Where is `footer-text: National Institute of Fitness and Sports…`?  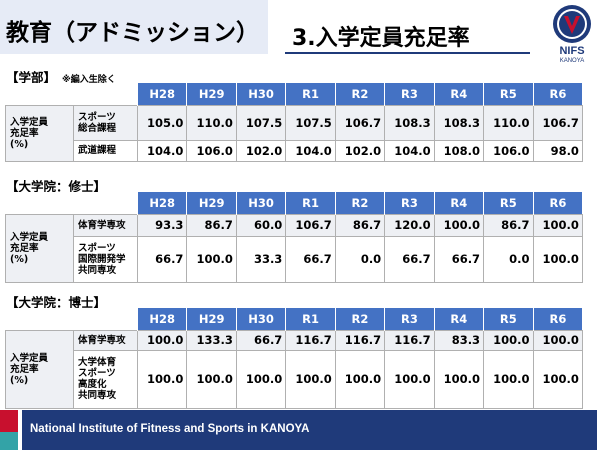 footer-text: National Institute of Fitness and Sports… is located at coordinates (170, 429).